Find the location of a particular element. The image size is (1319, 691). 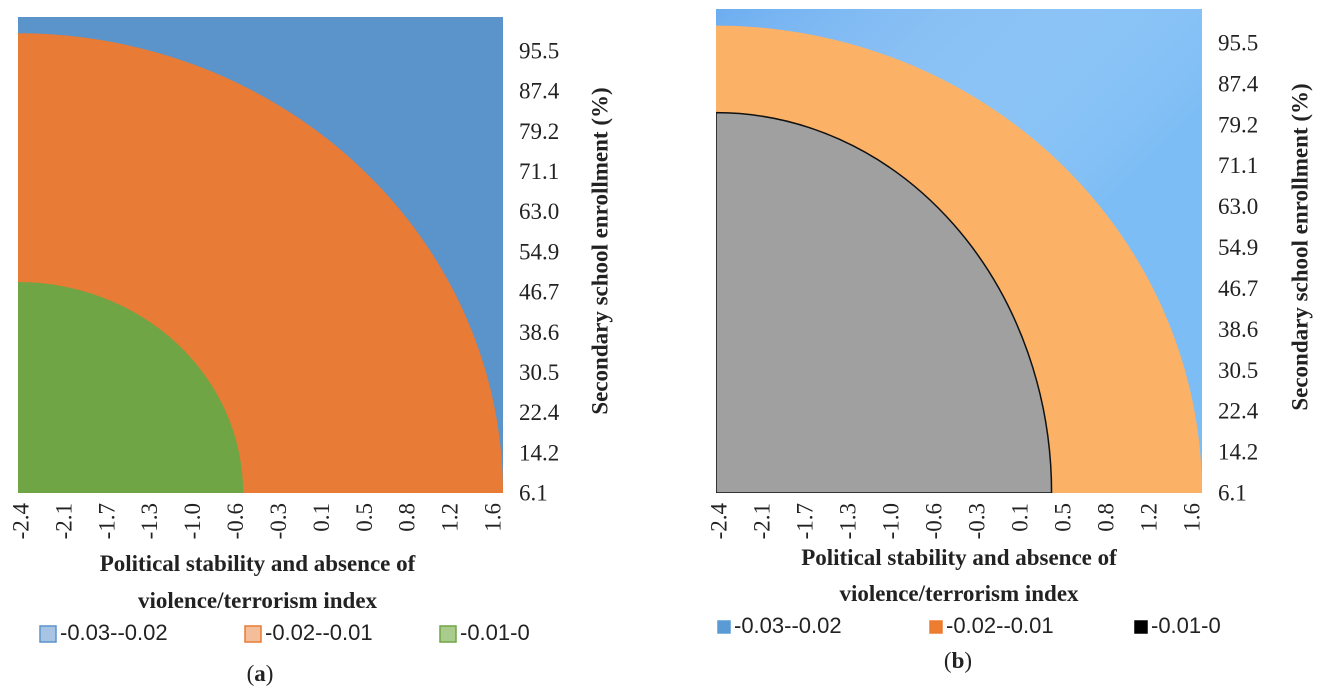

panel-label-letter: b is located at coordinates (958, 660).